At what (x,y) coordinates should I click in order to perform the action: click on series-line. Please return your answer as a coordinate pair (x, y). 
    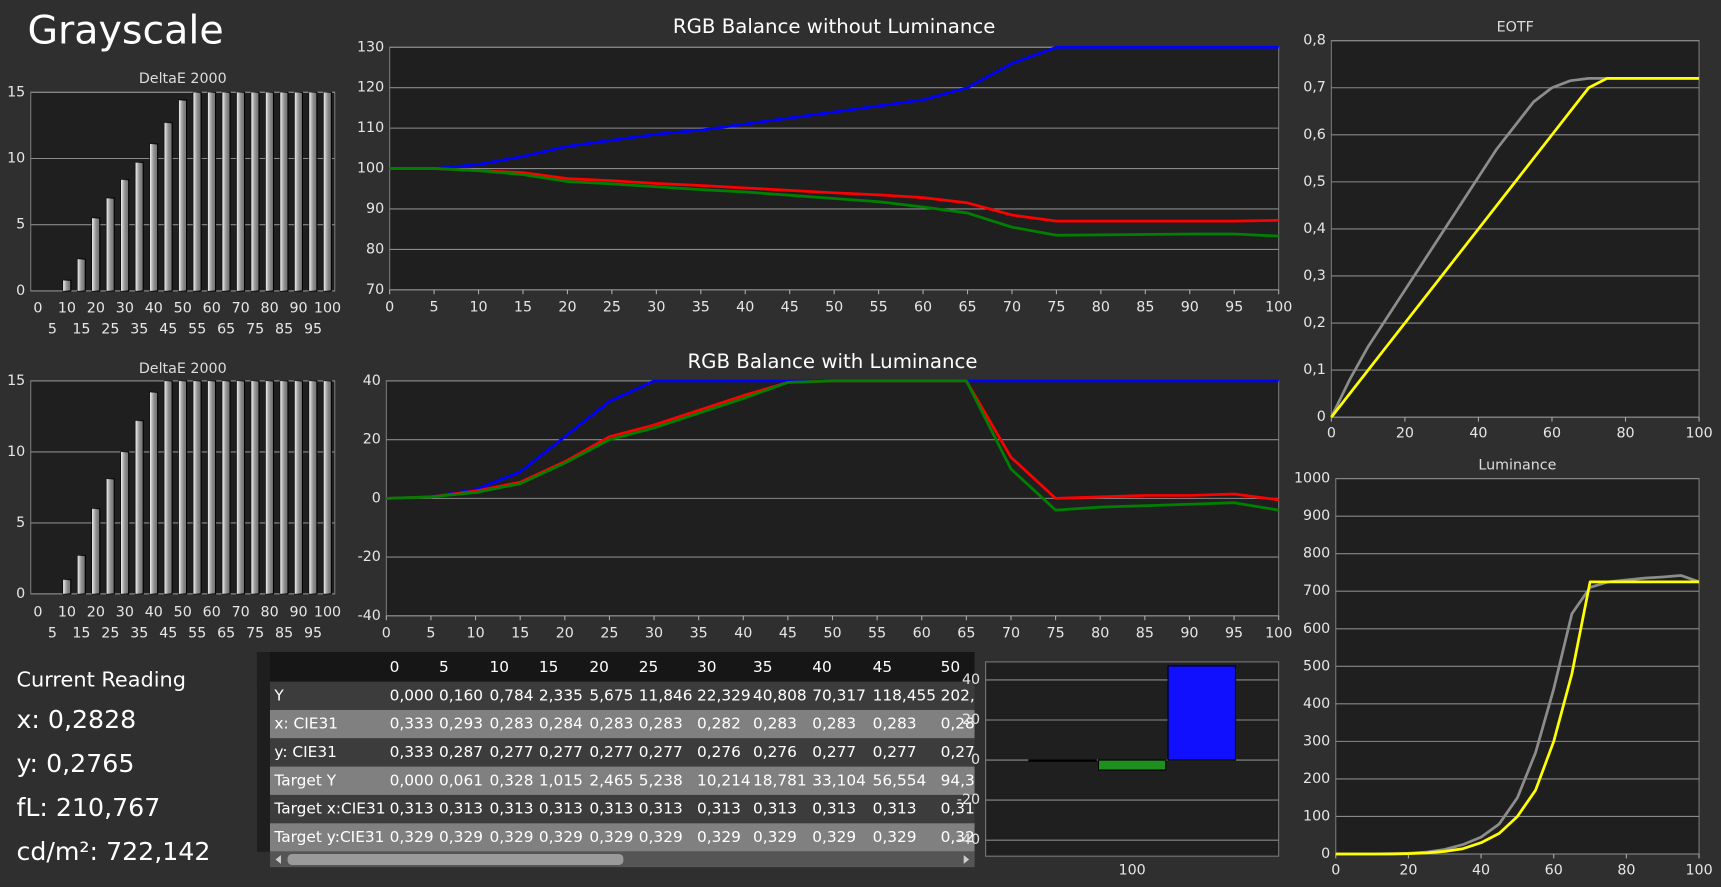
    Looking at the image, I should click on (832, 445).